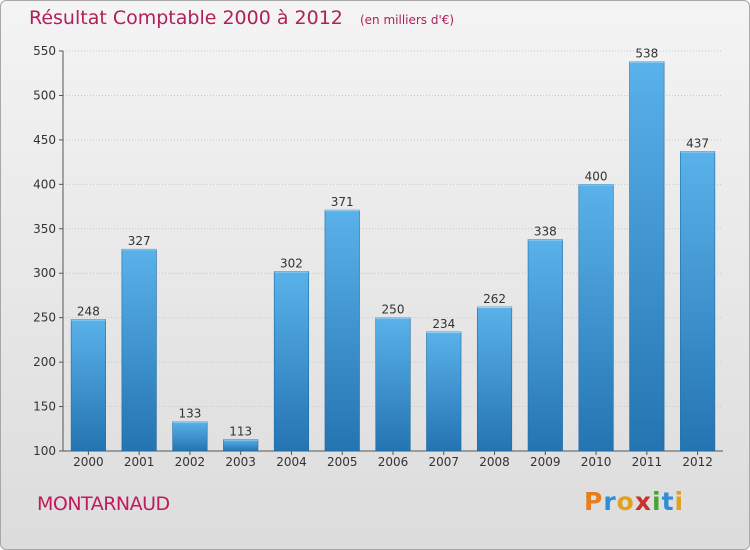 This screenshot has height=550, width=750. Describe the element at coordinates (44, 407) in the screenshot. I see `y-tick-label: 150` at that location.